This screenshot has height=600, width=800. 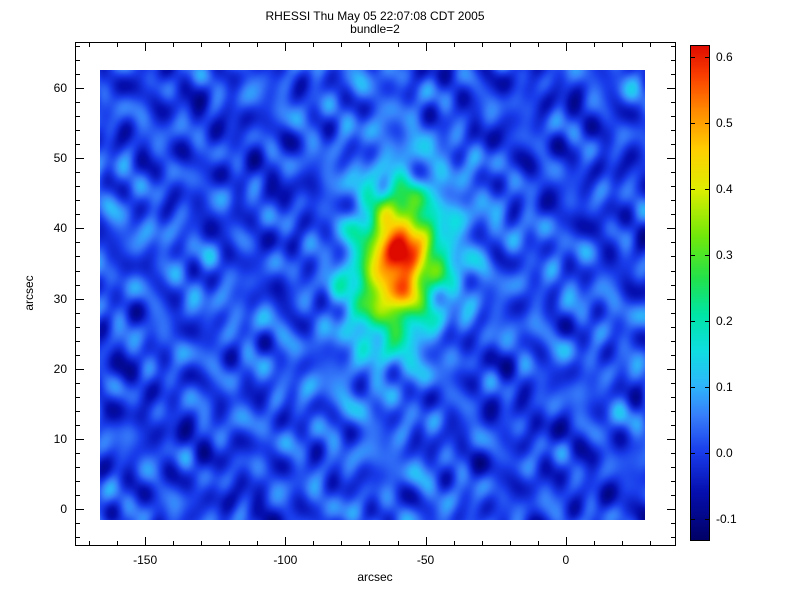 What do you see at coordinates (726, 519) in the screenshot?
I see `colorbar-tick-label: -0.1` at bounding box center [726, 519].